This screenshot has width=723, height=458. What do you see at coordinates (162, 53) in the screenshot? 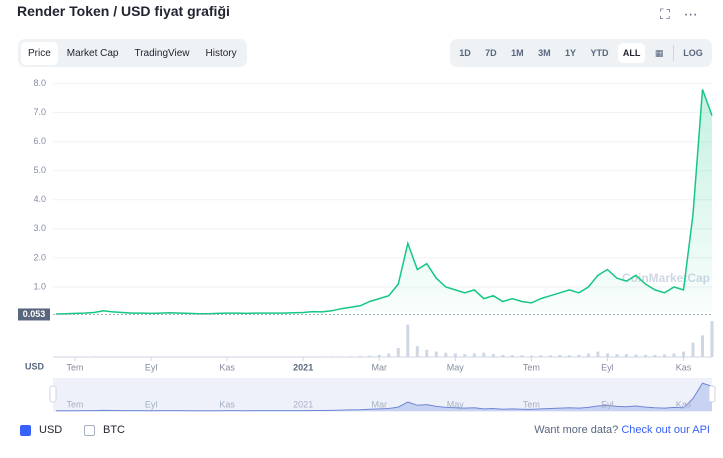
I see `tab: TradingView` at bounding box center [162, 53].